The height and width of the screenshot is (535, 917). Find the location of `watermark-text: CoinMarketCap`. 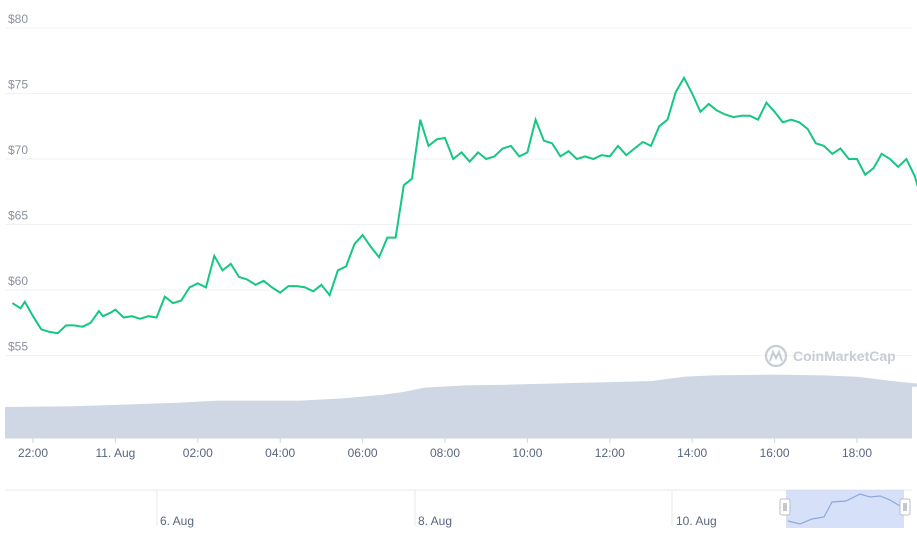

watermark-text: CoinMarketCap is located at coordinates (844, 356).